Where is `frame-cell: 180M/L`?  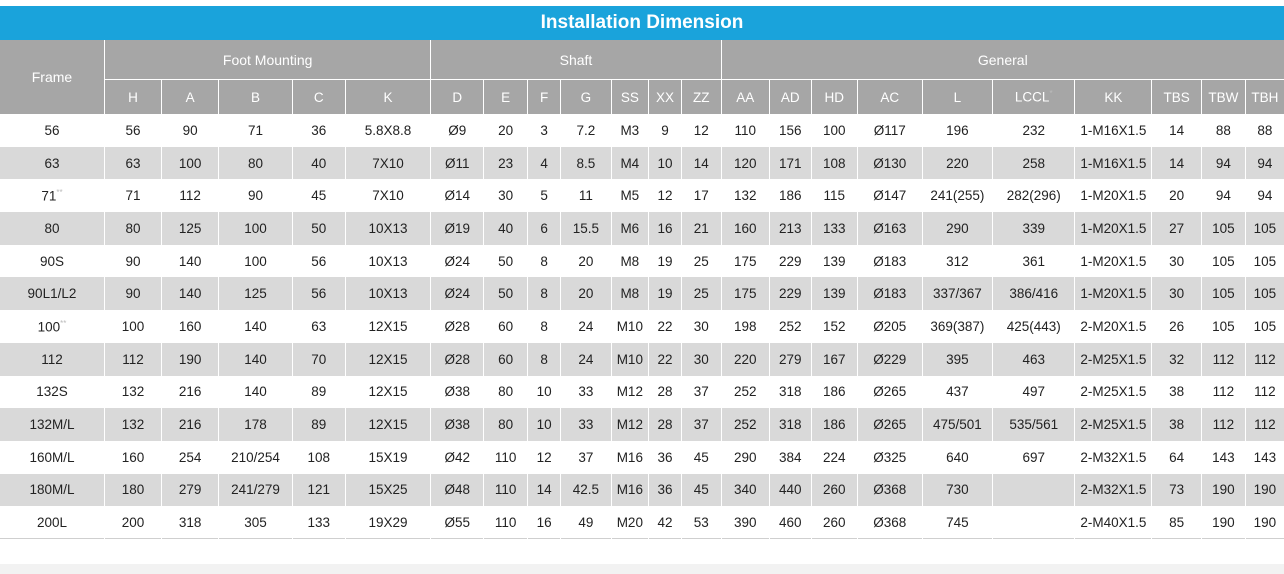
frame-cell: 180M/L is located at coordinates (52, 490).